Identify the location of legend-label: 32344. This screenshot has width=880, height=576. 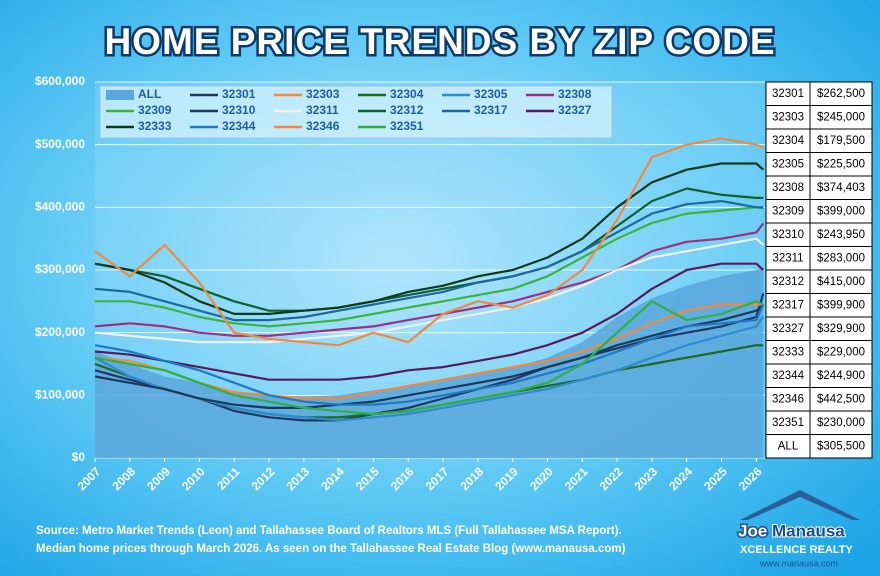
(239, 126).